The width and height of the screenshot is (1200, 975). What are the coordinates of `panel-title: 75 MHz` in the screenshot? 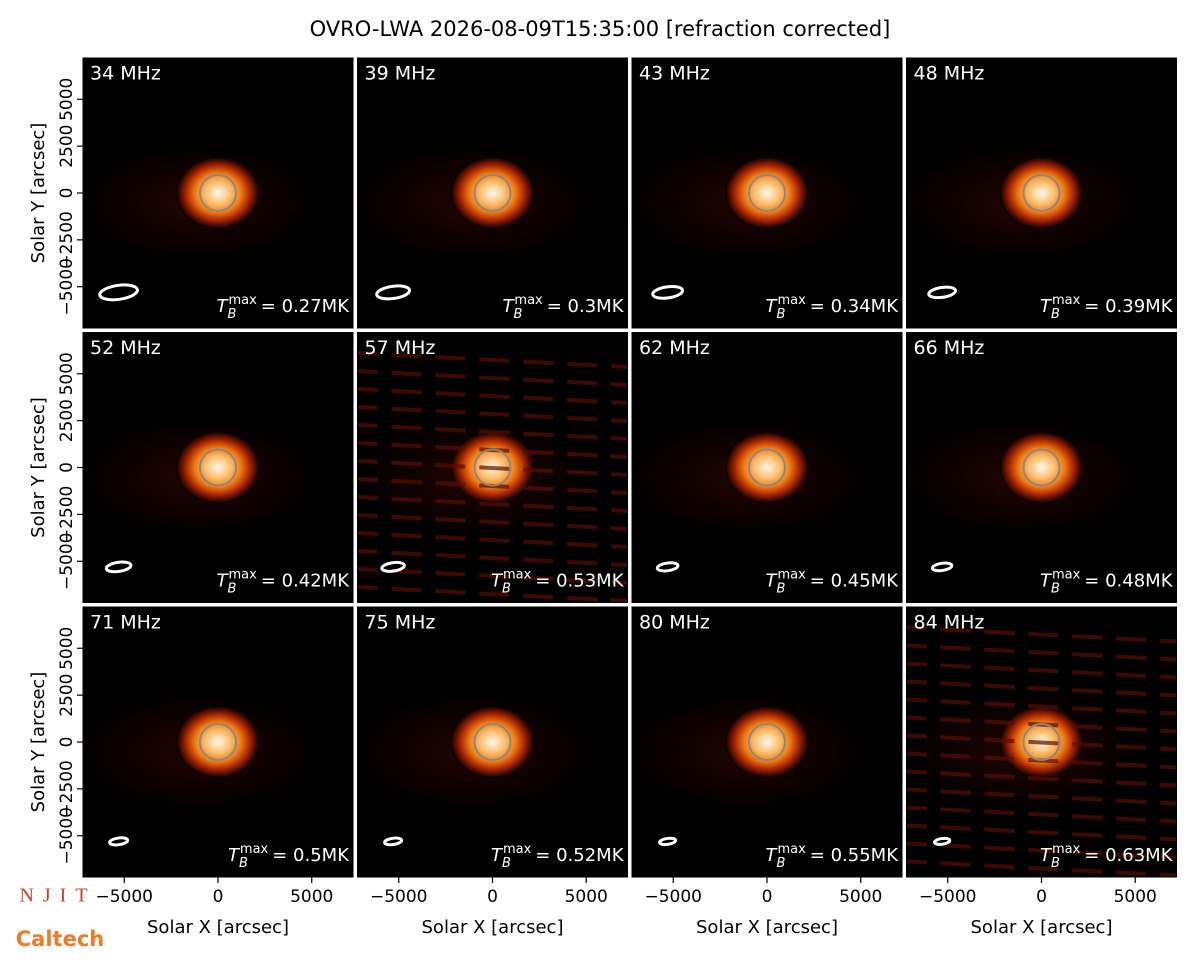 It's located at (400, 623).